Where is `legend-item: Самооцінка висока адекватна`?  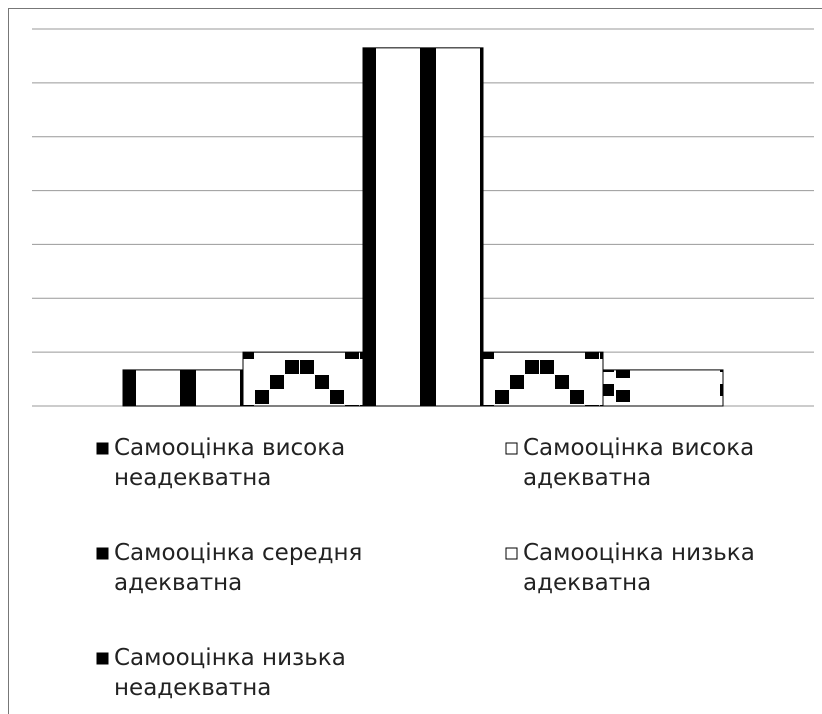
legend-item: Самооцінка висока адекватна is located at coordinates (655, 463).